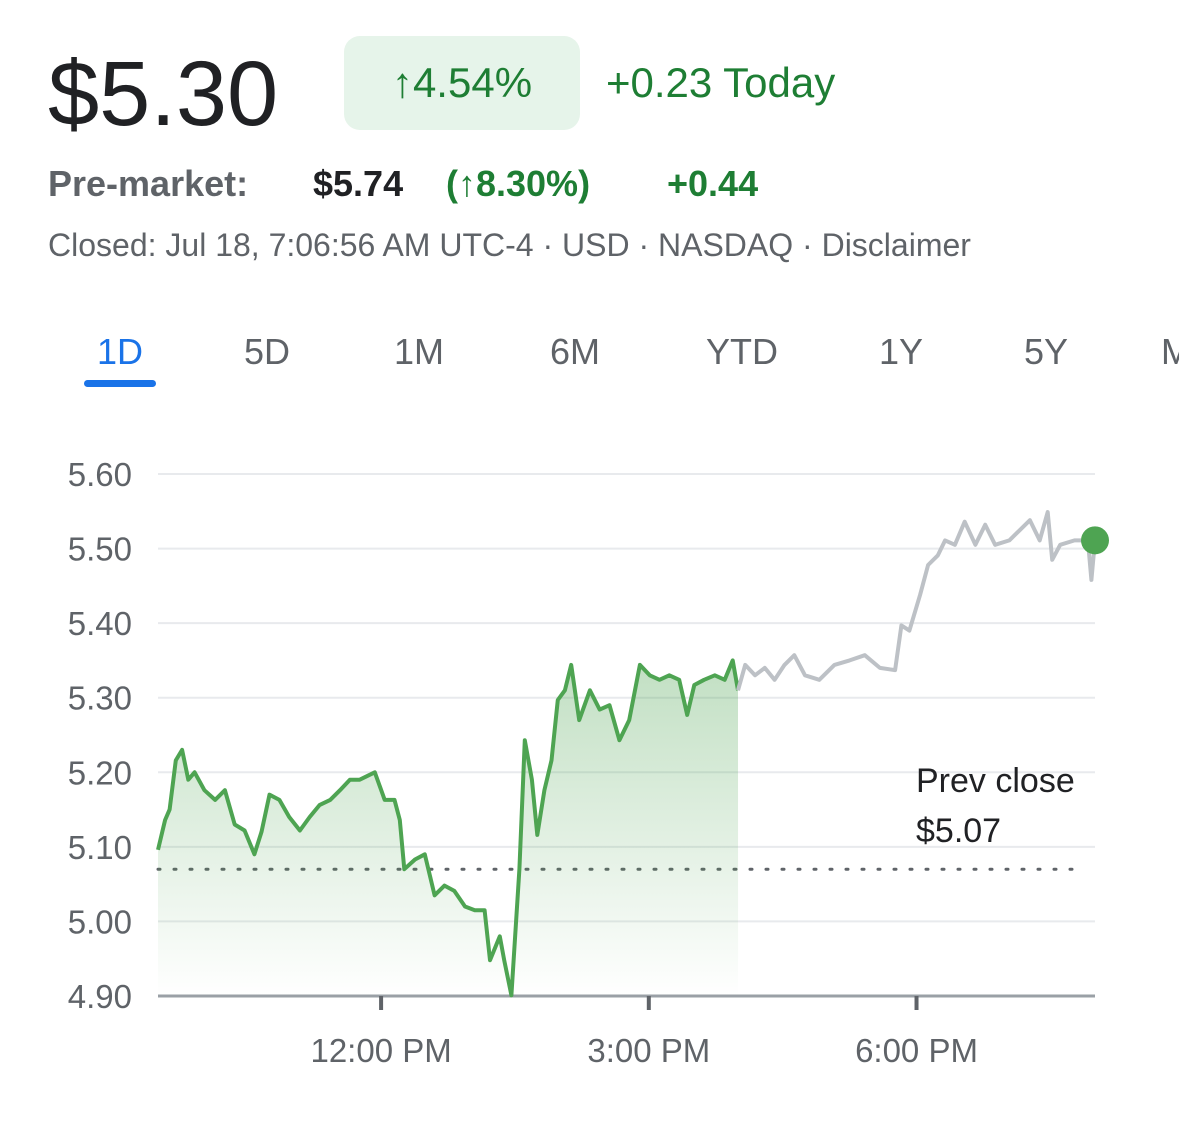  Describe the element at coordinates (575, 351) in the screenshot. I see `tab: 6M` at that location.